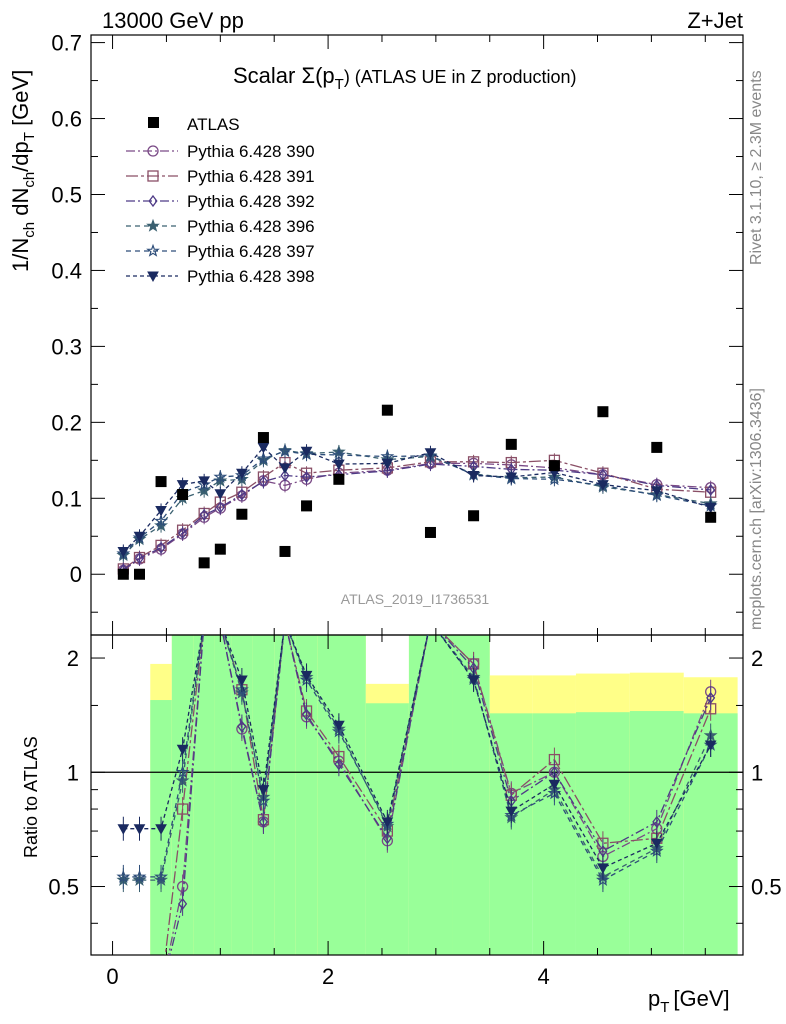  I want to click on rivet-label: Rivet 3.1.10, ≥ 2.3M events, so click(756, 167).